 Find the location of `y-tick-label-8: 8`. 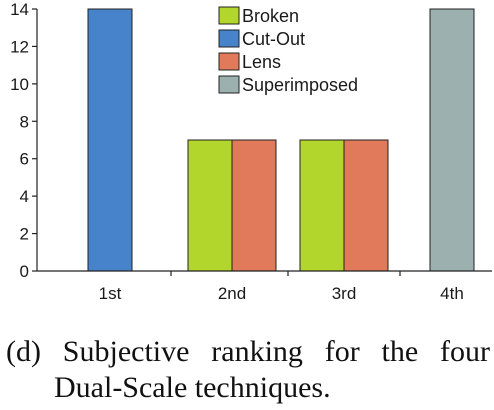

y-tick-label-8: 8 is located at coordinates (24, 121).